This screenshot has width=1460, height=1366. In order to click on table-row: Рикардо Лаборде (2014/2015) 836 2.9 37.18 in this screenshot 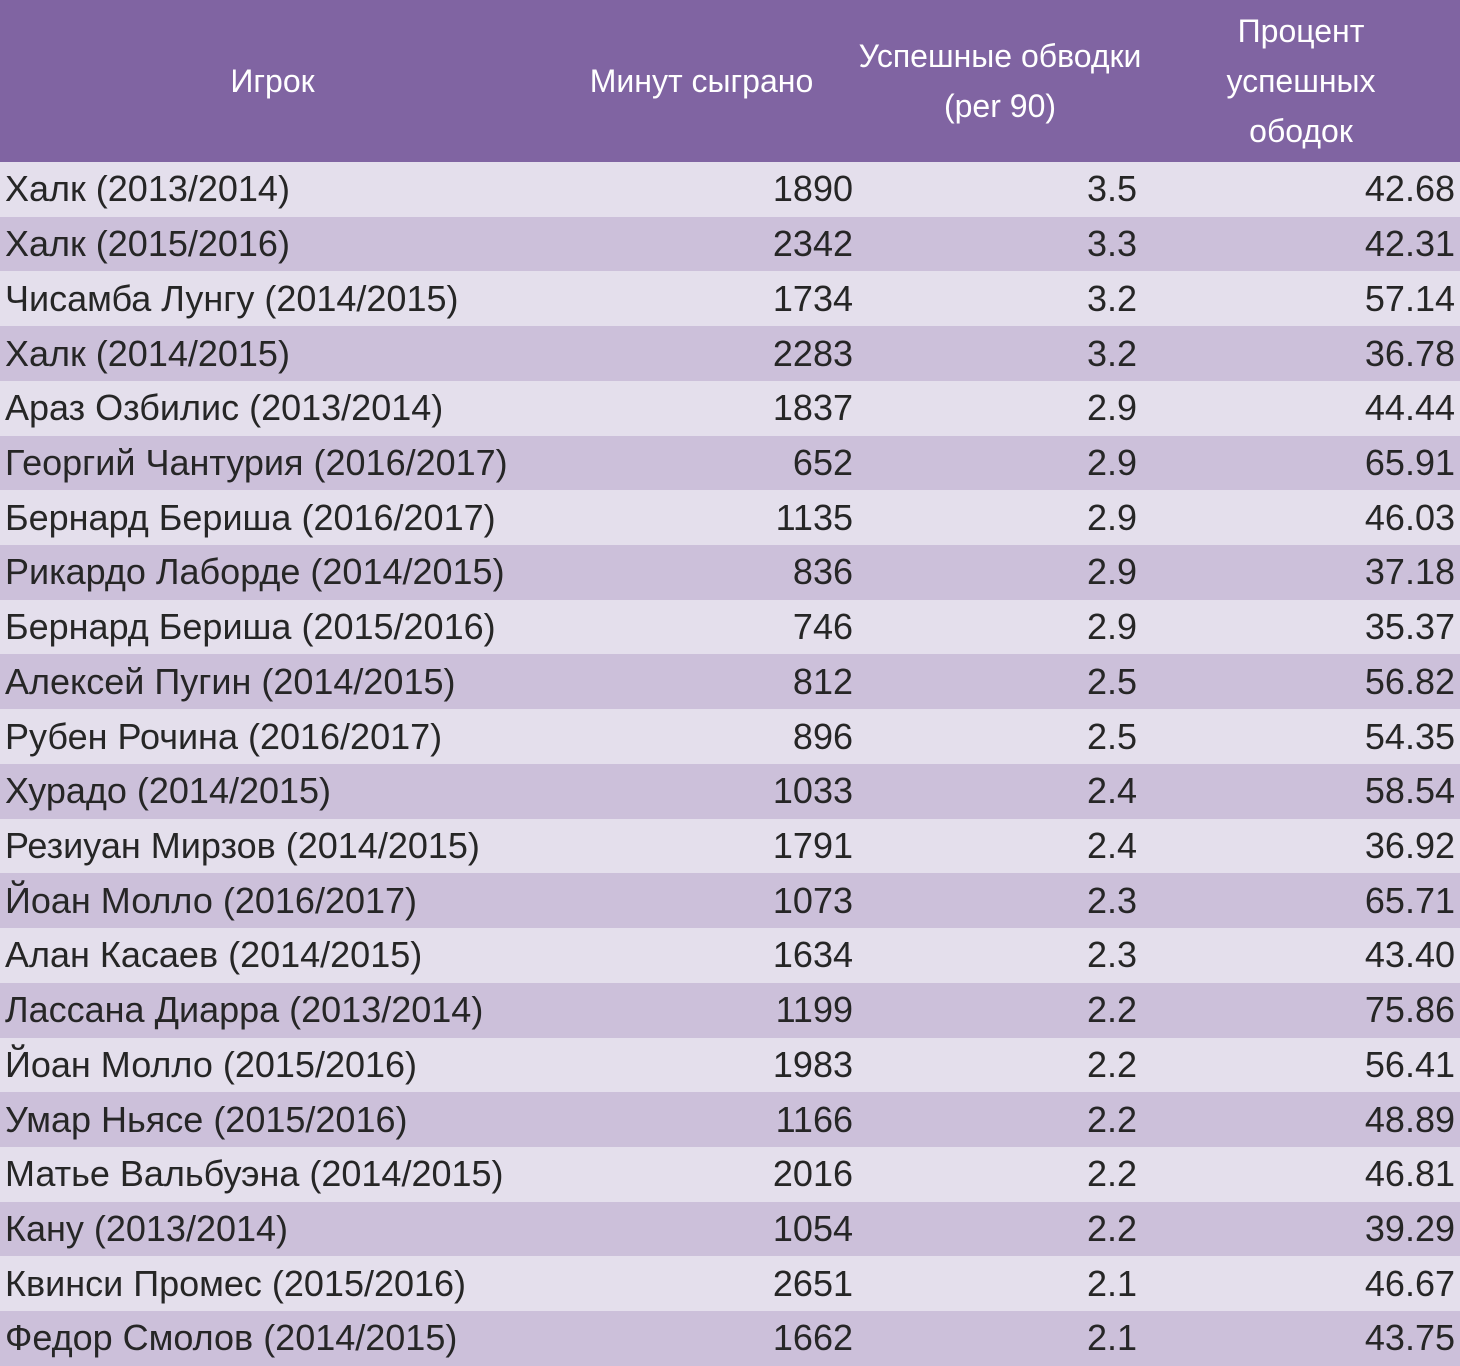, I will do `click(730, 572)`.